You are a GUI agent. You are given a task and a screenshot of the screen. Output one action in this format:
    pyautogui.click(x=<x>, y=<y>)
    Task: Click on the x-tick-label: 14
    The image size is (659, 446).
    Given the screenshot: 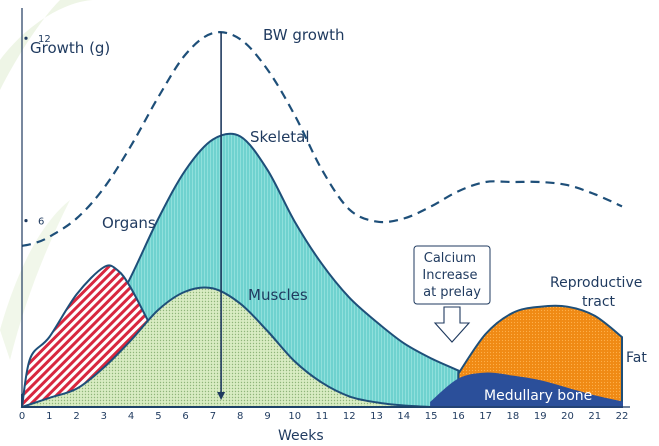 What is the action you would take?
    pyautogui.click(x=403, y=416)
    